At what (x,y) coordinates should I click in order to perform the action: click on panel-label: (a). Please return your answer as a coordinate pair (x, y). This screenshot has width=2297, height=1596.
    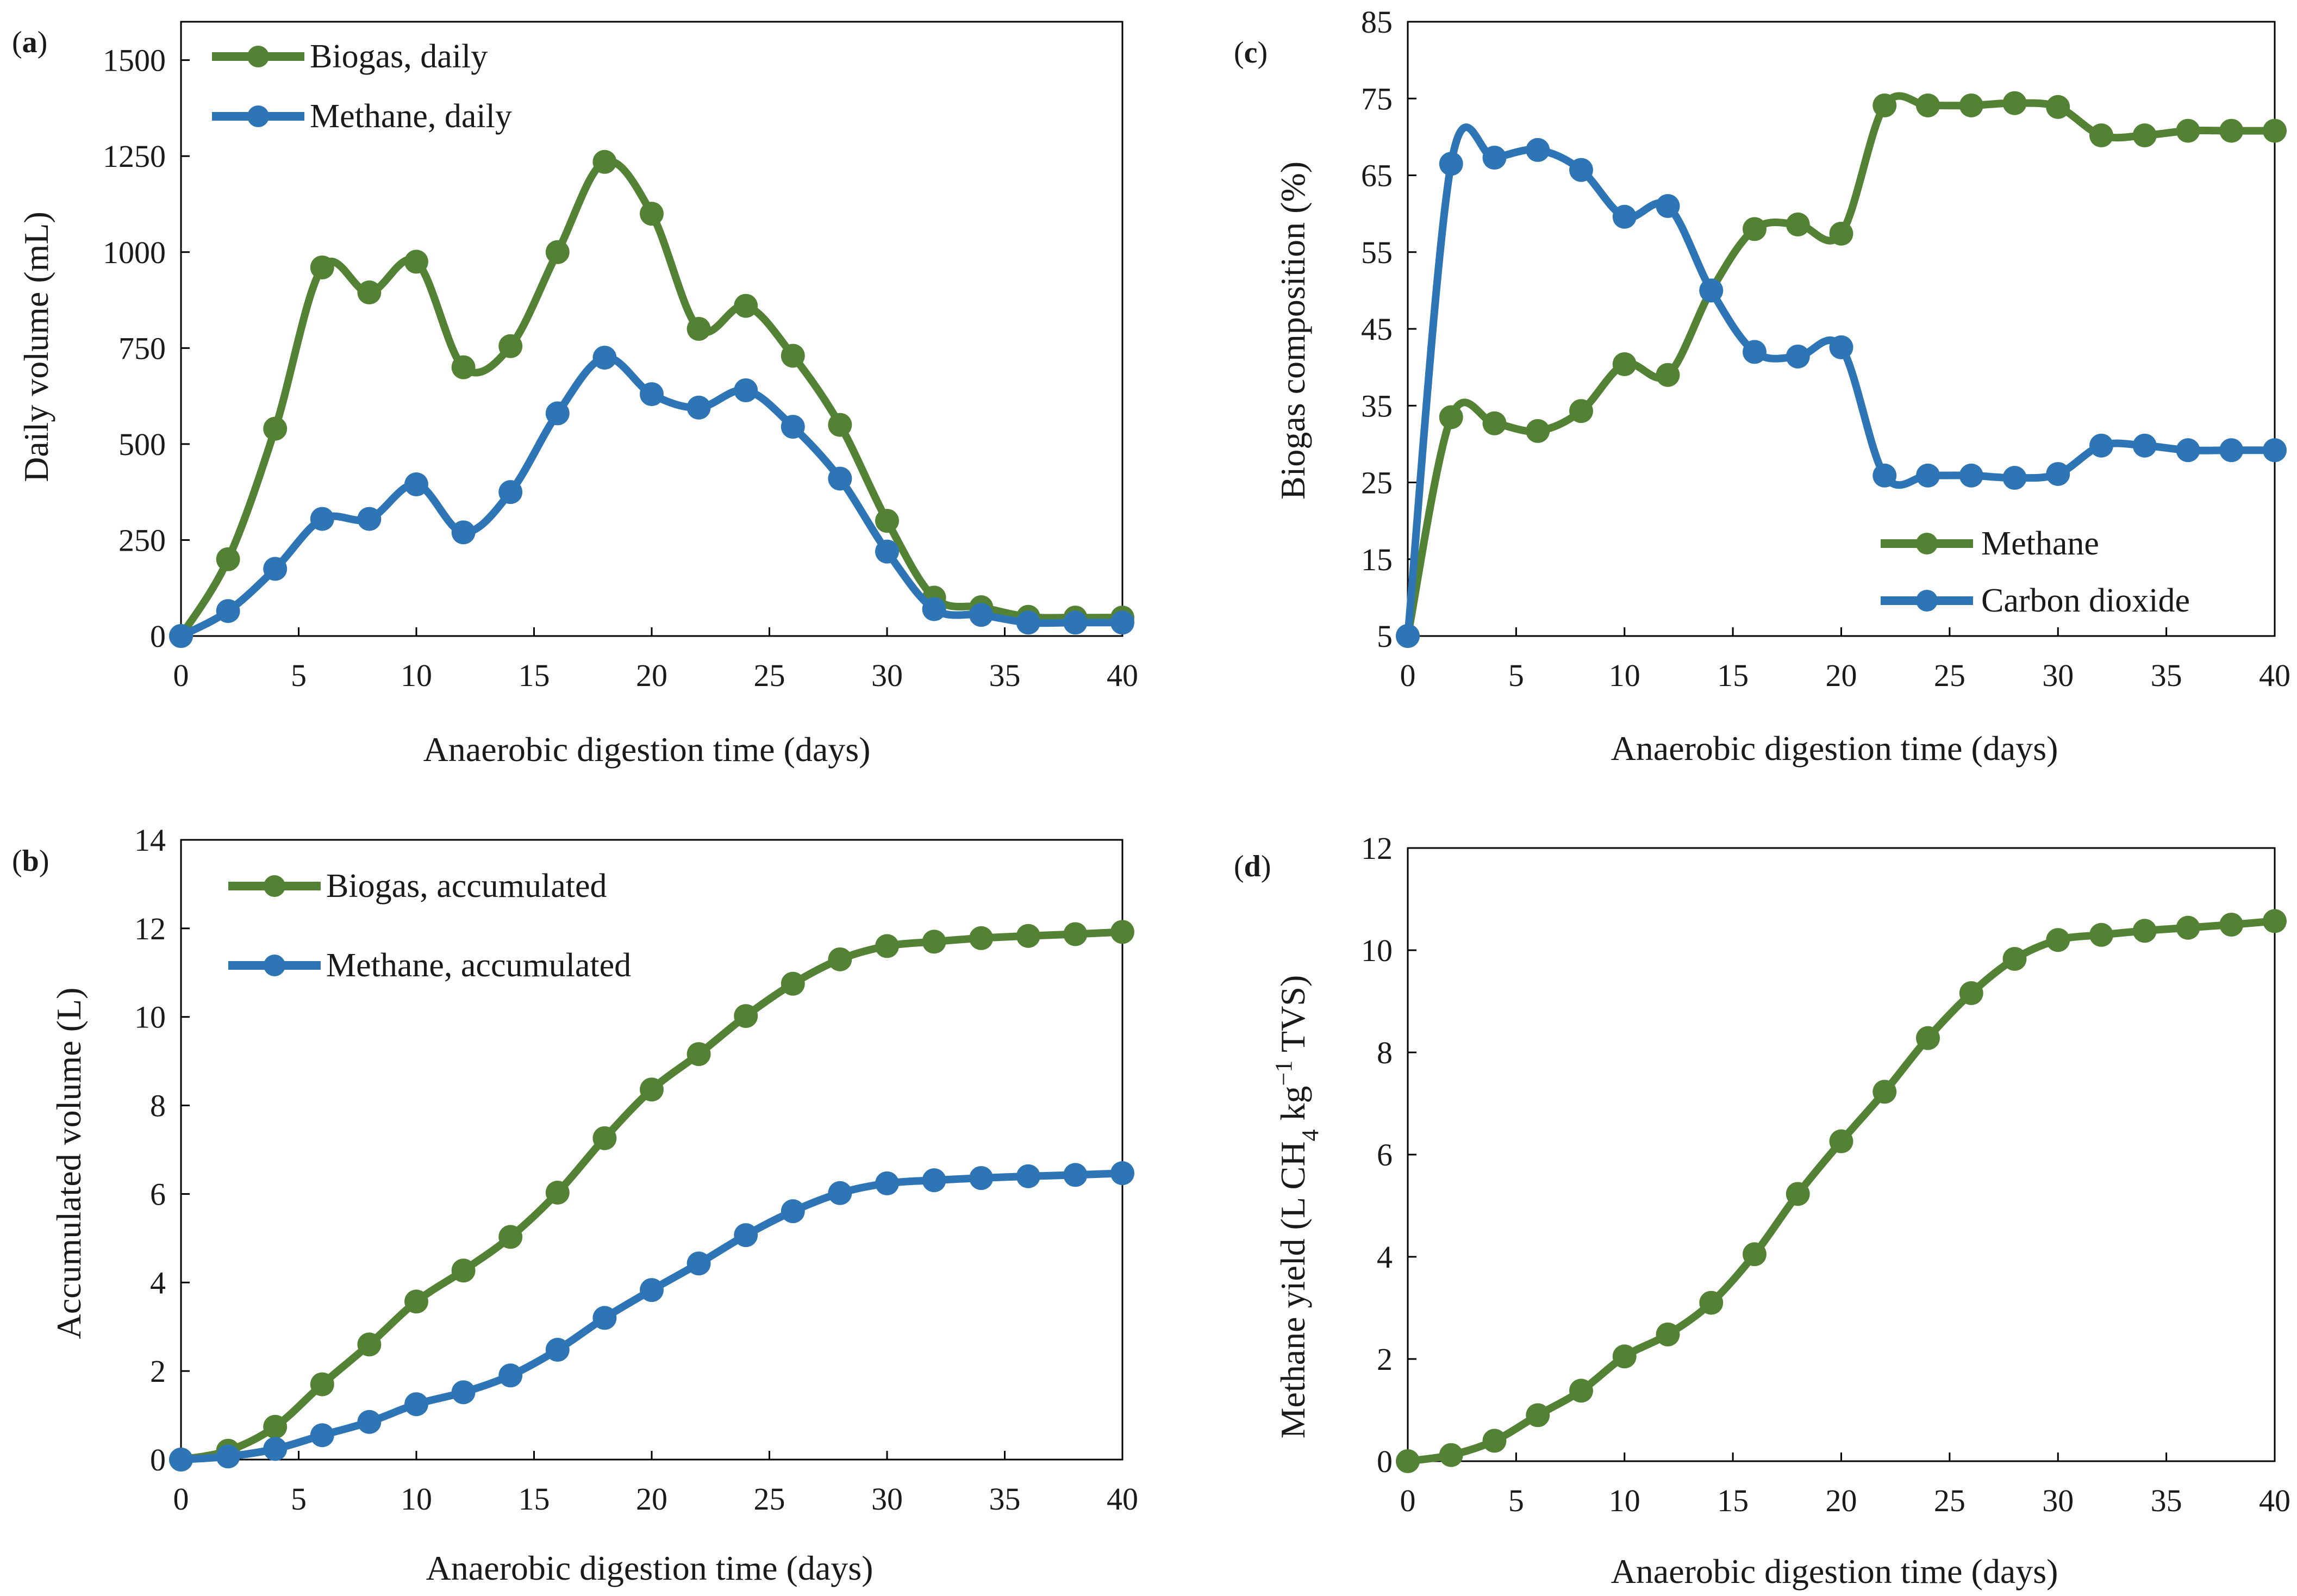
    Looking at the image, I should click on (29, 42).